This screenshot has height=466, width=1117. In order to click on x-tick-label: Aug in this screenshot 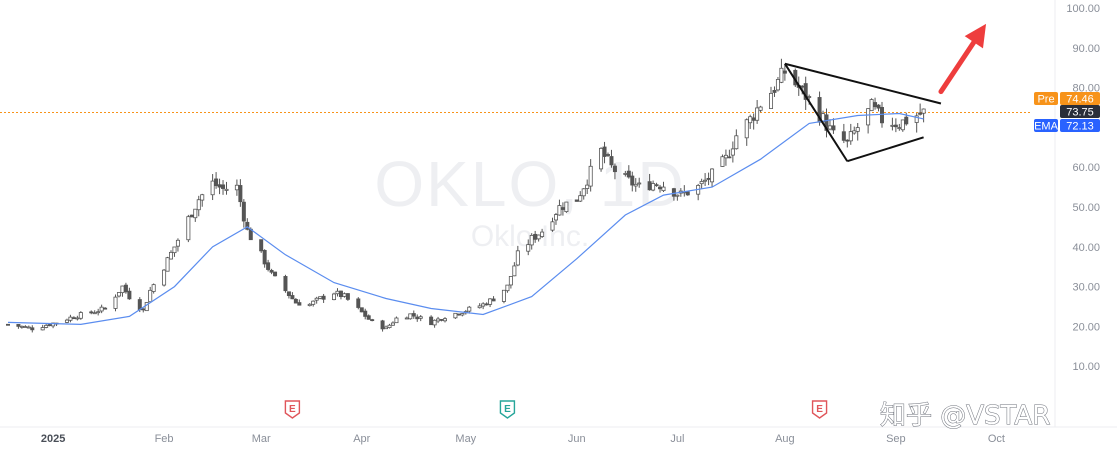, I will do `click(785, 439)`.